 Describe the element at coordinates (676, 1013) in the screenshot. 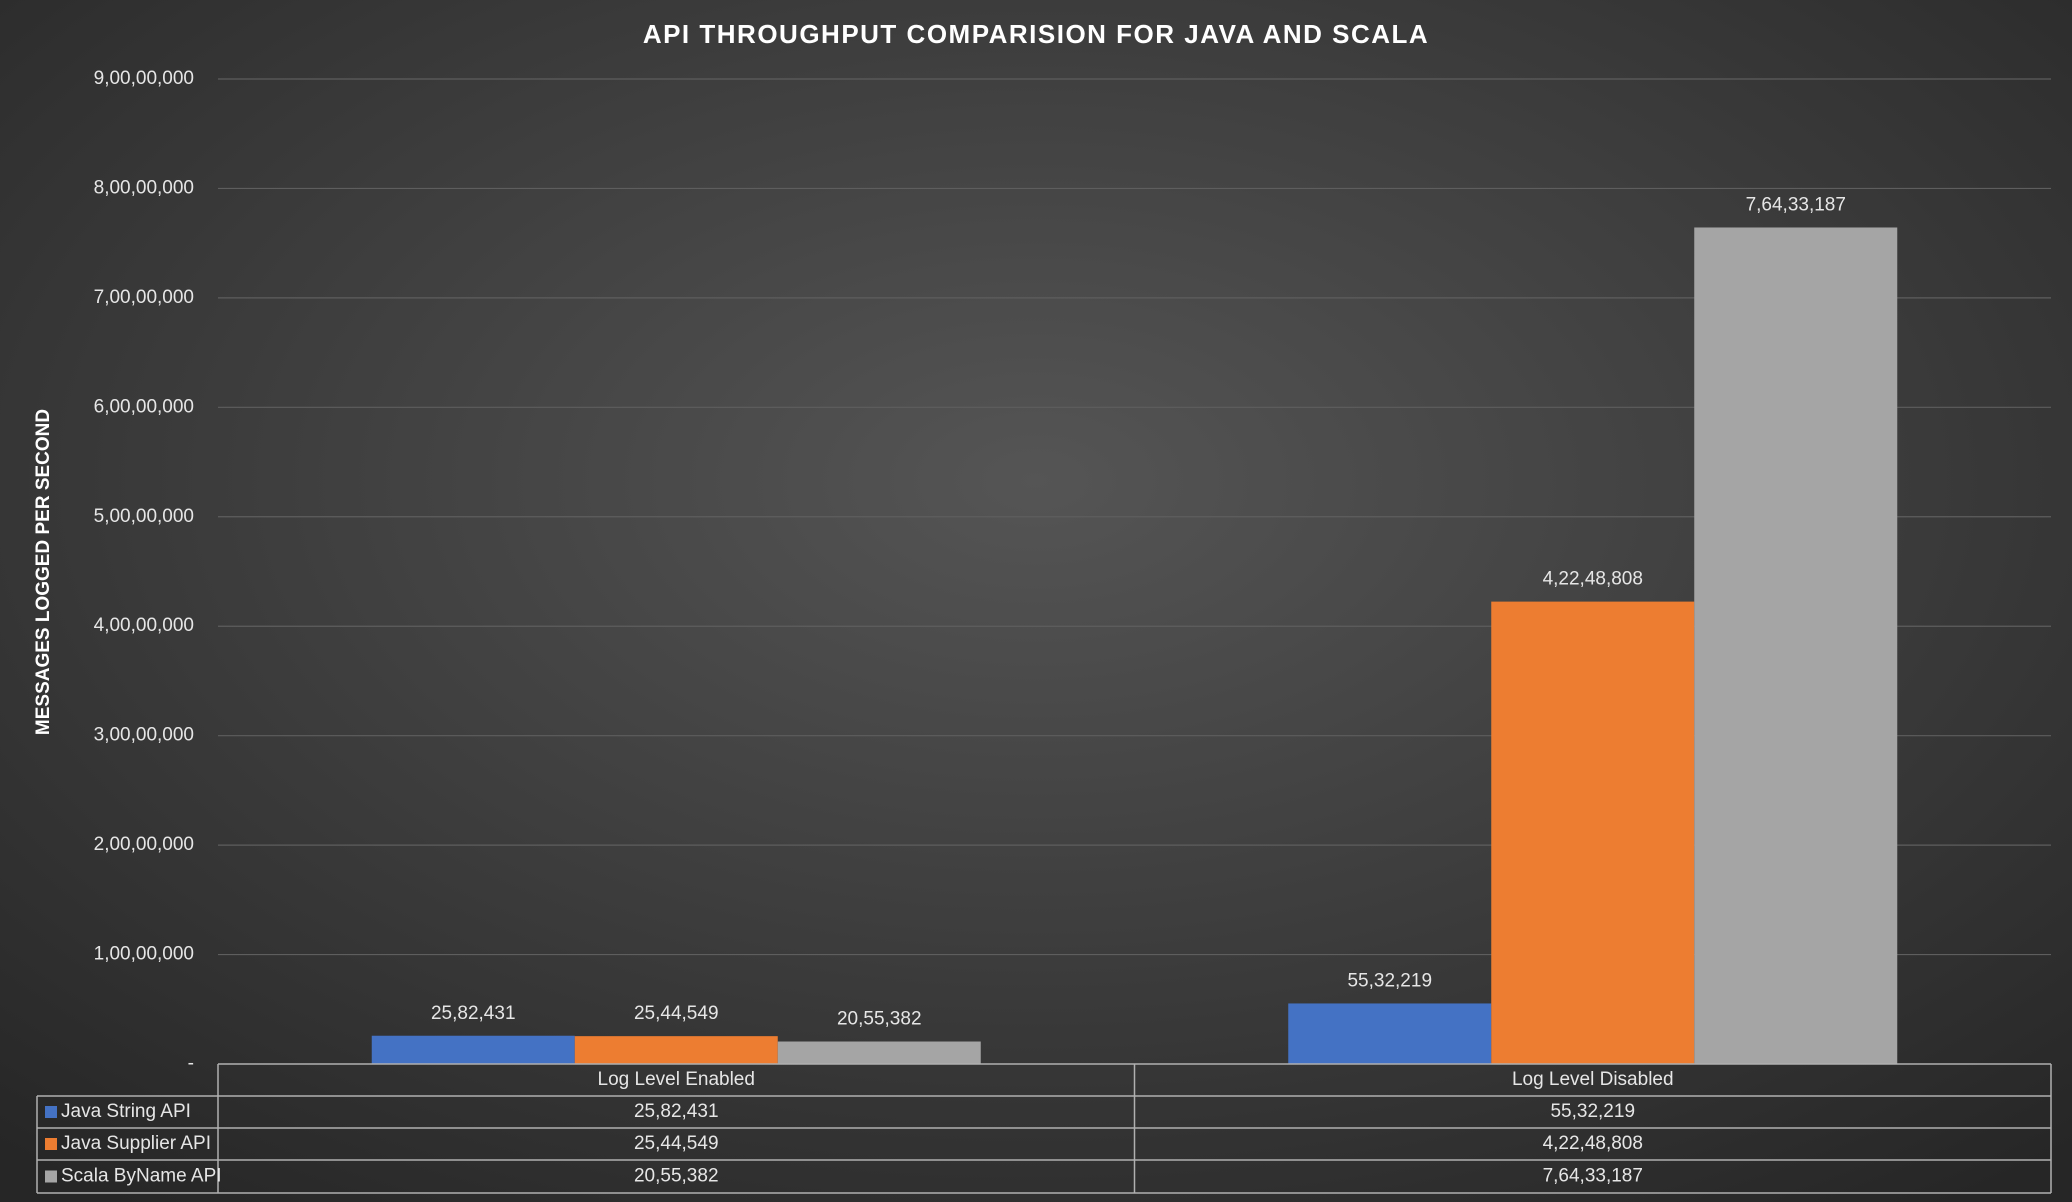

I see `data-label: 25,44,549` at that location.